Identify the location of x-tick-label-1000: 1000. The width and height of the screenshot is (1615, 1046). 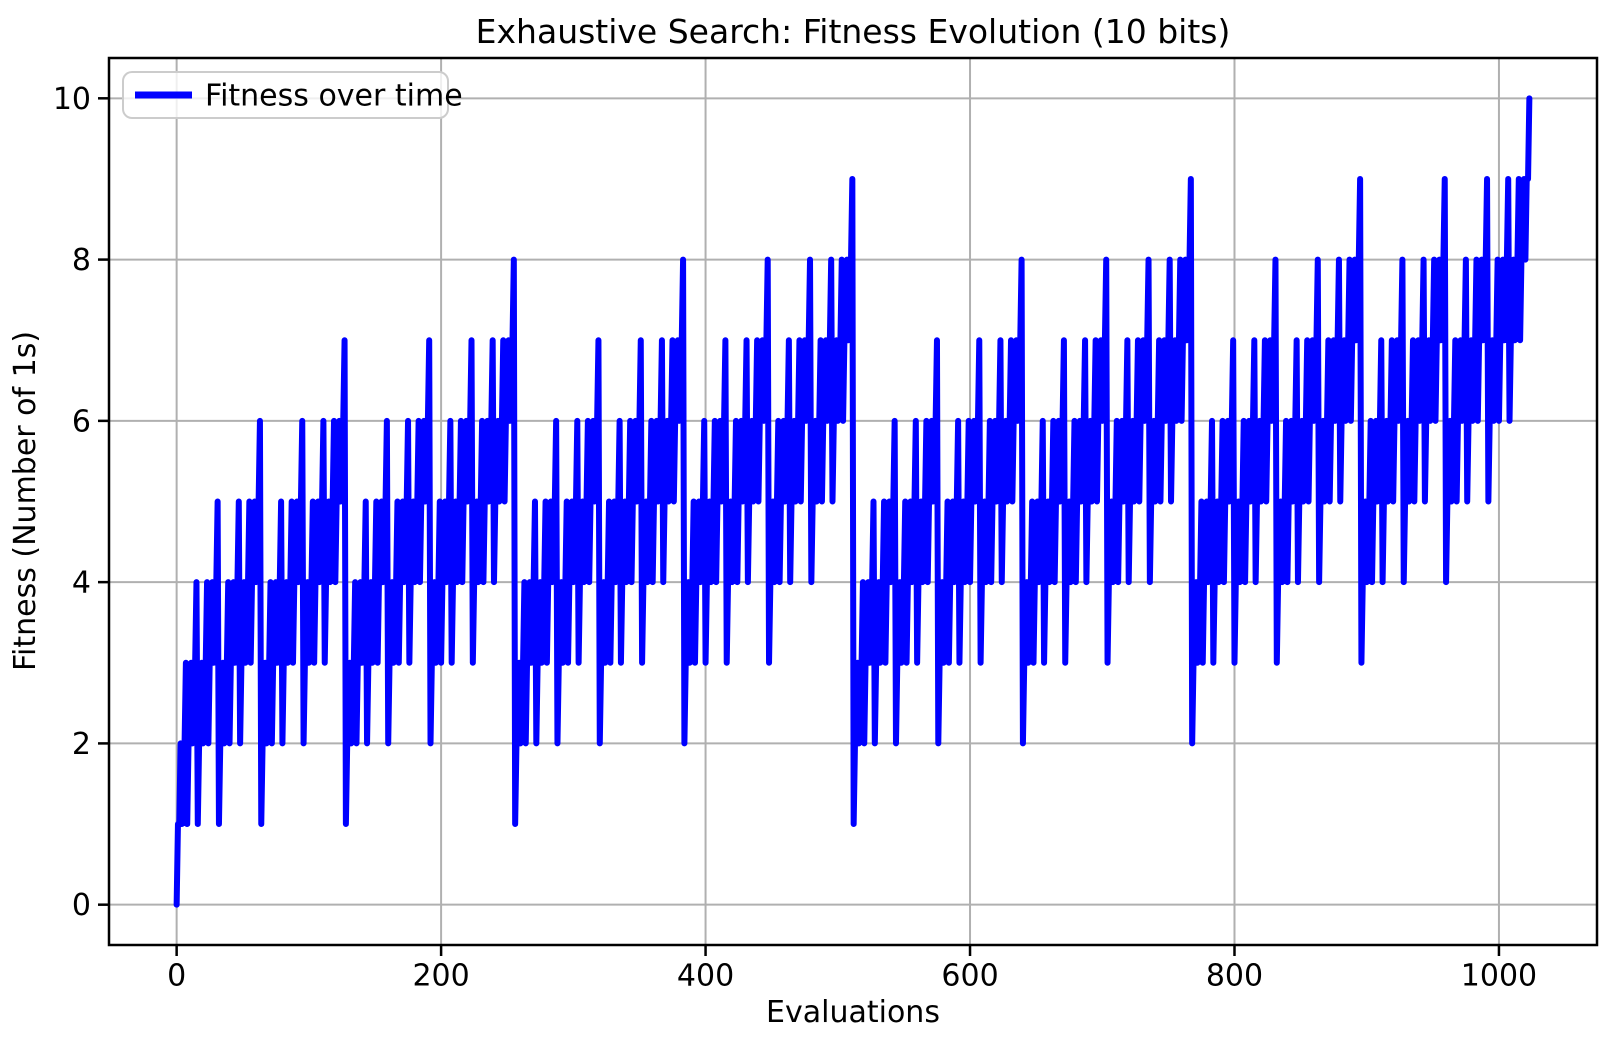
(1499, 976).